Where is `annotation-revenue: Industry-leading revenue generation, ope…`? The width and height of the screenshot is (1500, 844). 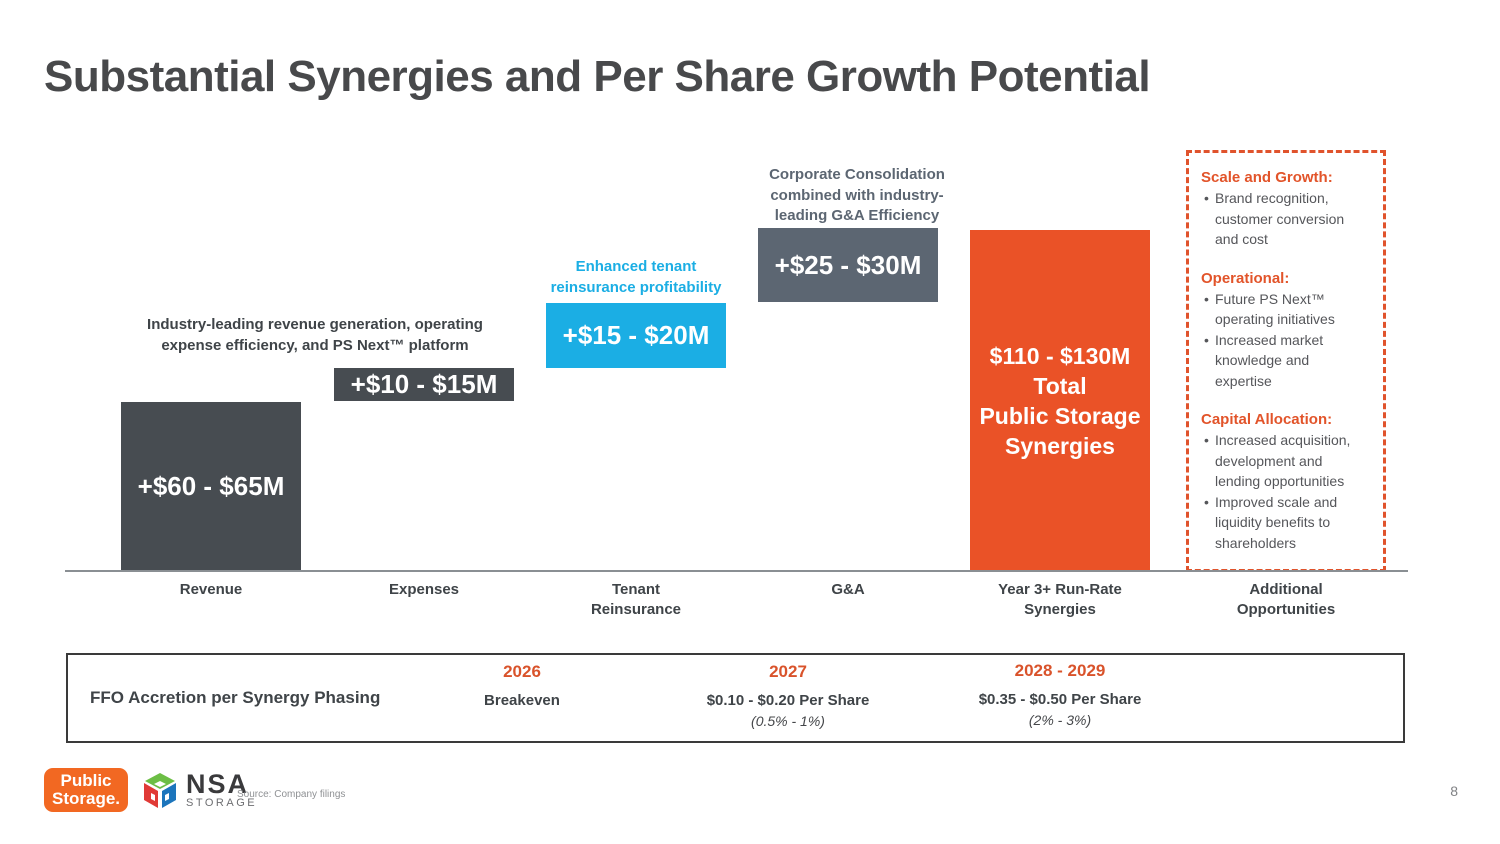
annotation-revenue: Industry-leading revenue generation, ope… is located at coordinates (315, 335).